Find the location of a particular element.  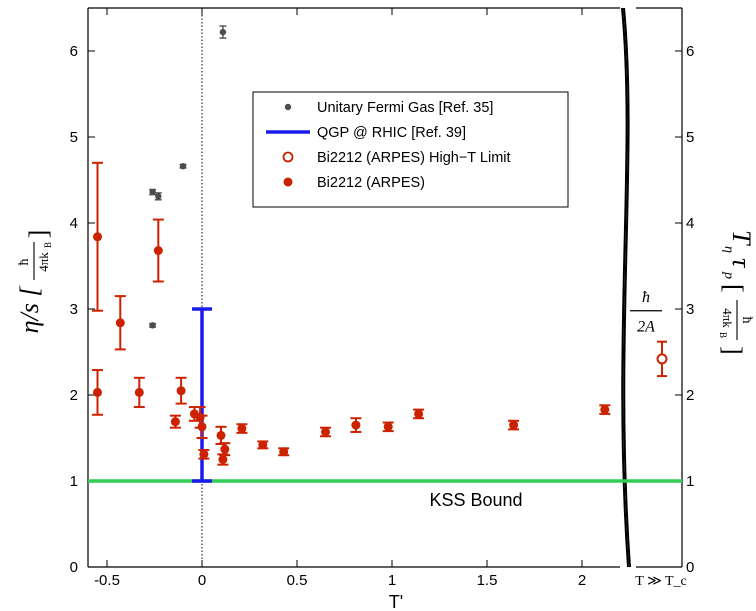

legend-label: Bi2212 (ARPES) High−T Limit is located at coordinates (414, 158).